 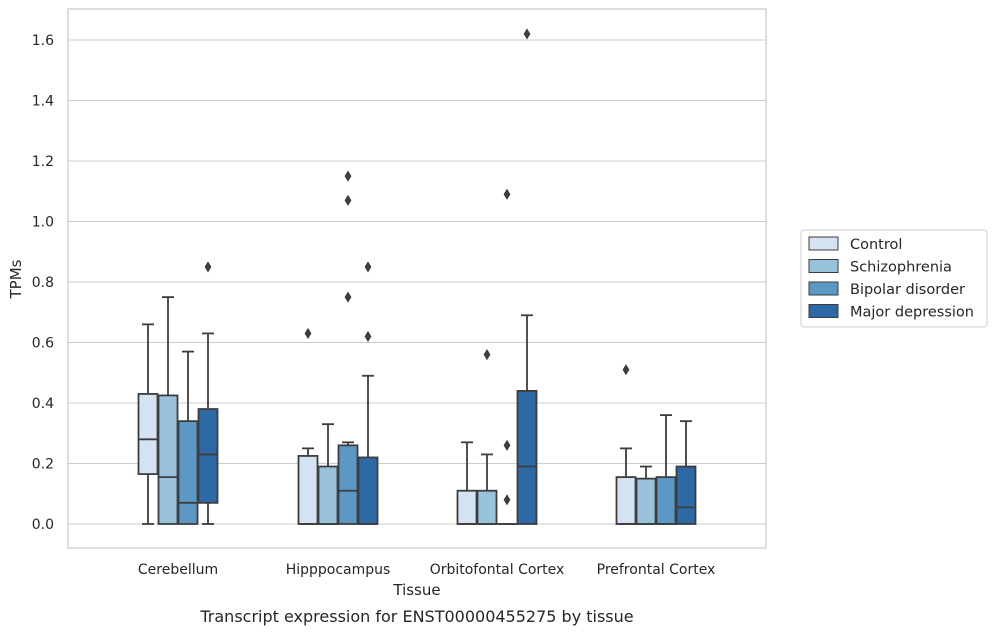 What do you see at coordinates (876, 245) in the screenshot?
I see `legend-label: Control` at bounding box center [876, 245].